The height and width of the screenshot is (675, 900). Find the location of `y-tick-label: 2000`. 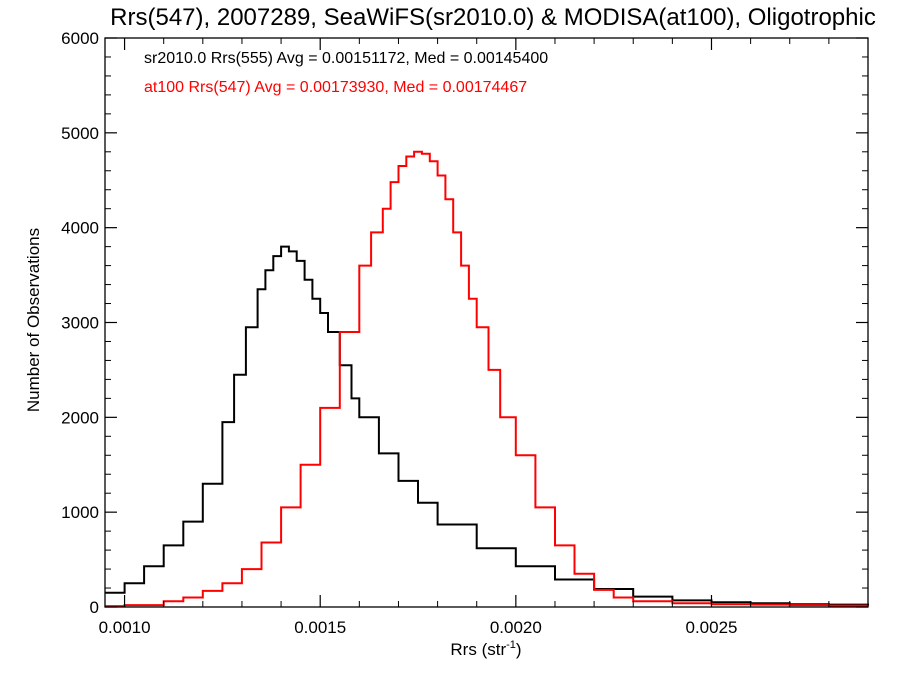

y-tick-label: 2000 is located at coordinates (80, 417).